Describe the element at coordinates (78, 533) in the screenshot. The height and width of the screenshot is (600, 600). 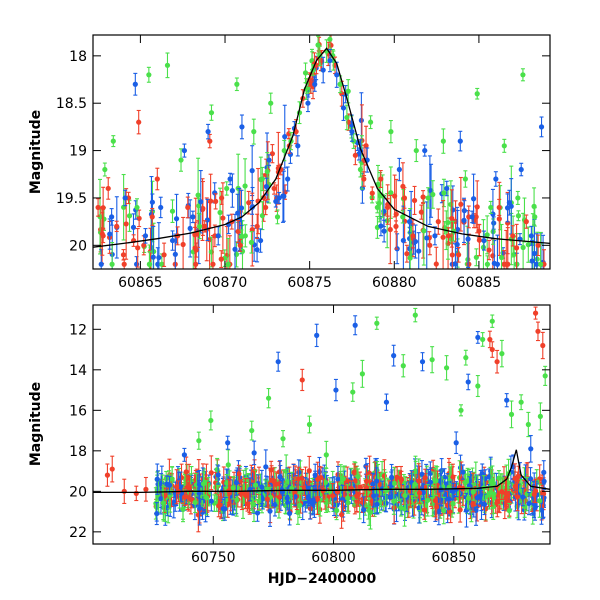
I see `bottom-y-tick-label: 22` at that location.